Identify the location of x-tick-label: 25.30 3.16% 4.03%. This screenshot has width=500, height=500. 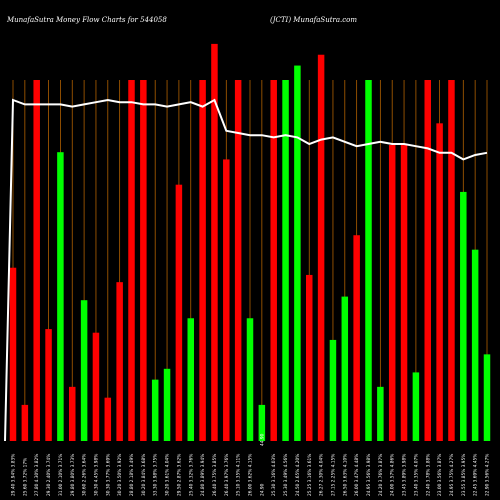
(274, 475).